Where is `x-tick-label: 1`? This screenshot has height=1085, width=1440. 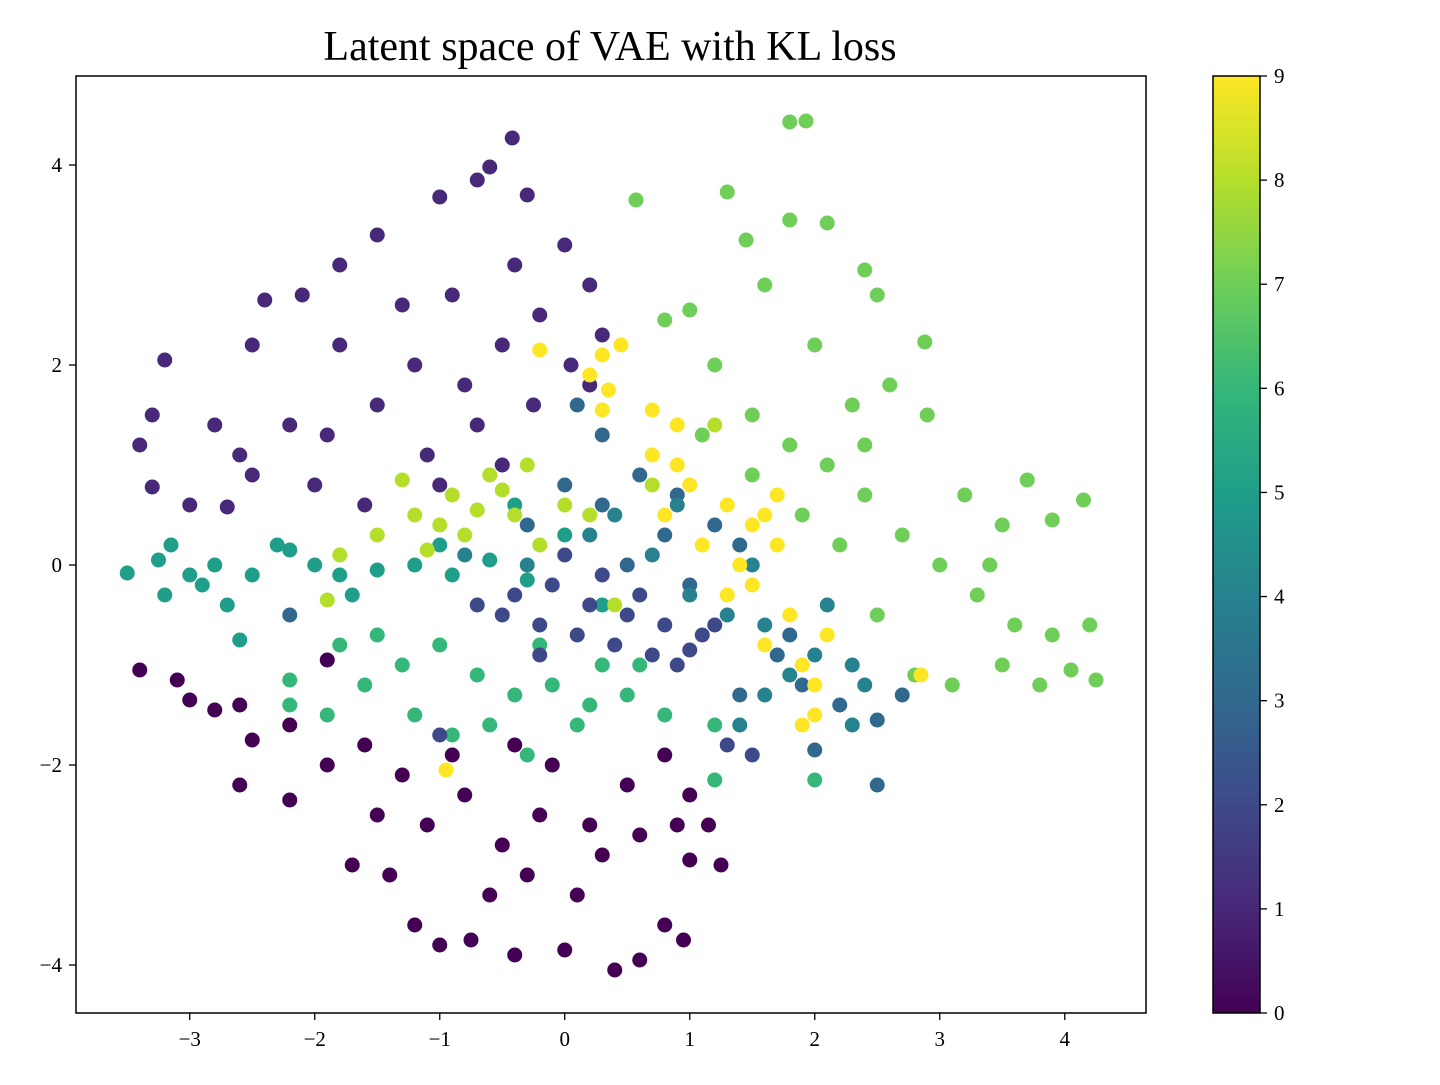 x-tick-label: 1 is located at coordinates (690, 1039).